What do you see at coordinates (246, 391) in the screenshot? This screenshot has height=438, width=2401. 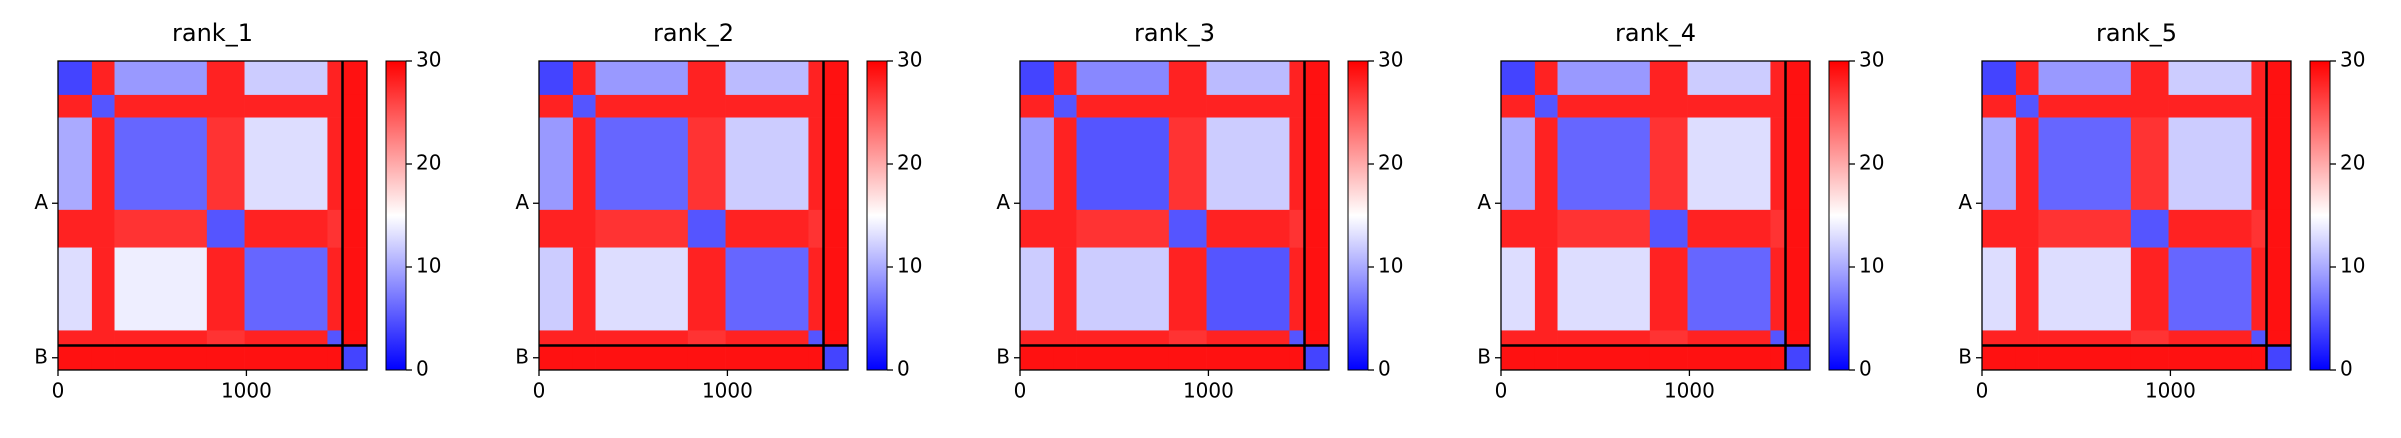 I see `x-tick-label: 1000` at bounding box center [246, 391].